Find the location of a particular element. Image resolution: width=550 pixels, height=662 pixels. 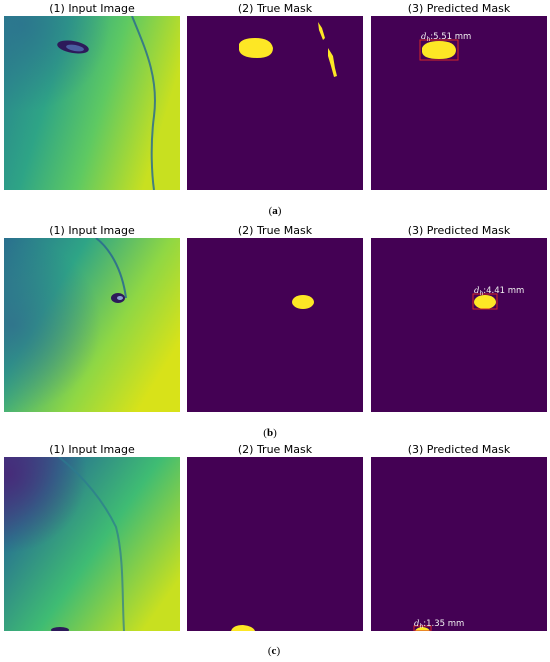

diameter-value: 1.35 mm is located at coordinates (445, 624).